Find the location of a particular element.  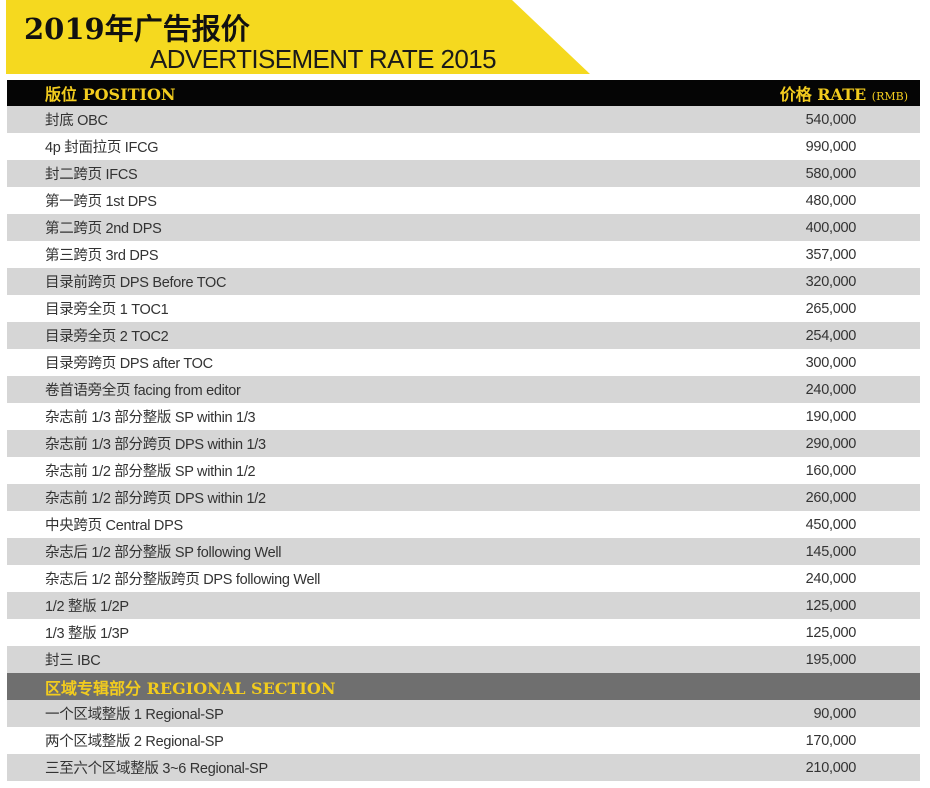

table-row: 杂志前 1/2 部分整版 SP within 1/2 160,000 is located at coordinates (463, 470).